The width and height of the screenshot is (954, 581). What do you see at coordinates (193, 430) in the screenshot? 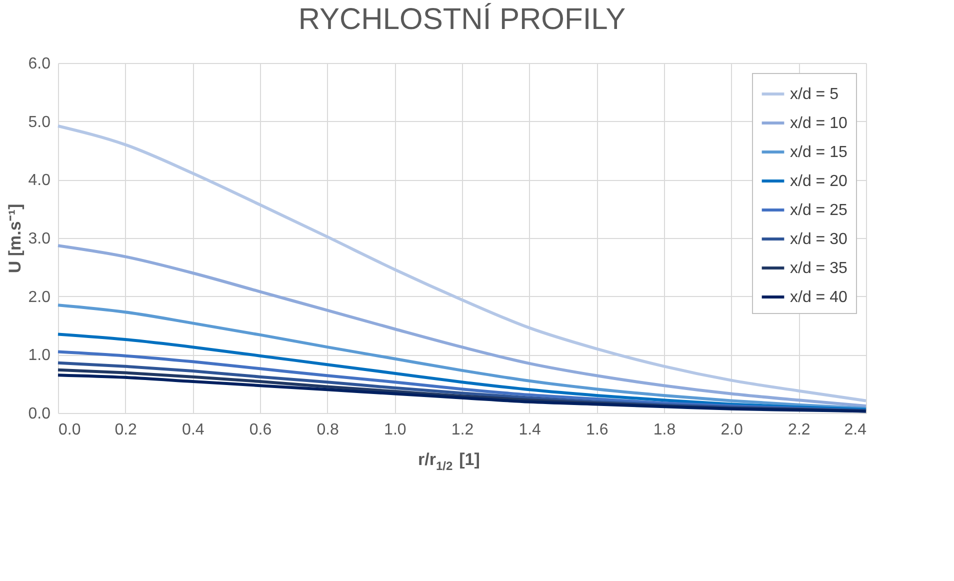
I see `x-tick-label: 0.4` at bounding box center [193, 430].